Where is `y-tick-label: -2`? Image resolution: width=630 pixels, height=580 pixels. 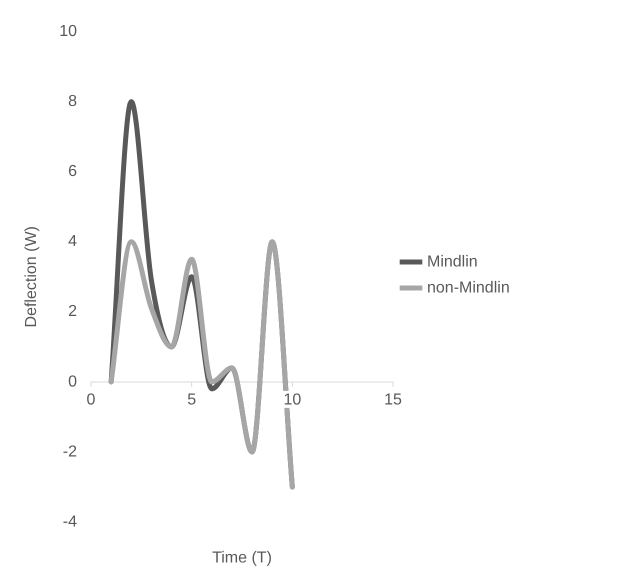 y-tick-label: -2 is located at coordinates (70, 451).